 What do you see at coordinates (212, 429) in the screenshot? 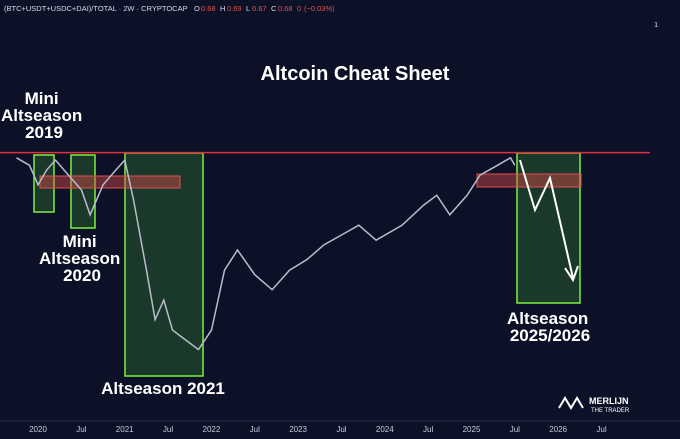
I see `x-tick-label: 2022` at bounding box center [212, 429].